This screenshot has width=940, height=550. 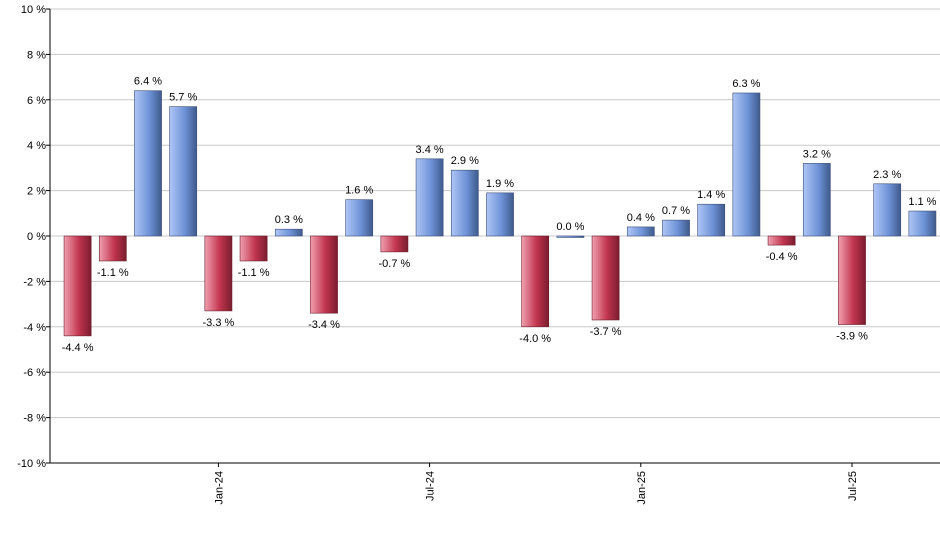 What do you see at coordinates (78, 348) in the screenshot?
I see `data-label: -4.4 %` at bounding box center [78, 348].